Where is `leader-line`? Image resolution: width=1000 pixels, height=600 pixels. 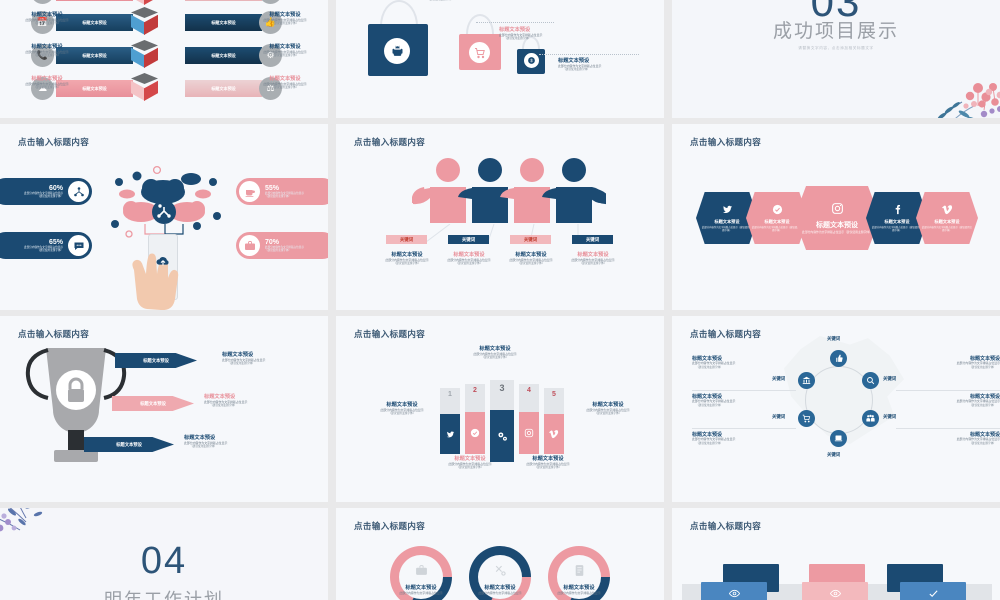
leader-line is located at coordinates (515, 22).